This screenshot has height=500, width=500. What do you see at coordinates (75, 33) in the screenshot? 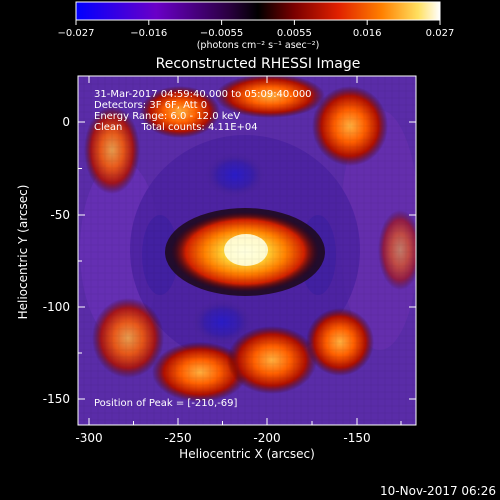
I see `colorbar-tick-label: −0.027` at bounding box center [75, 33].